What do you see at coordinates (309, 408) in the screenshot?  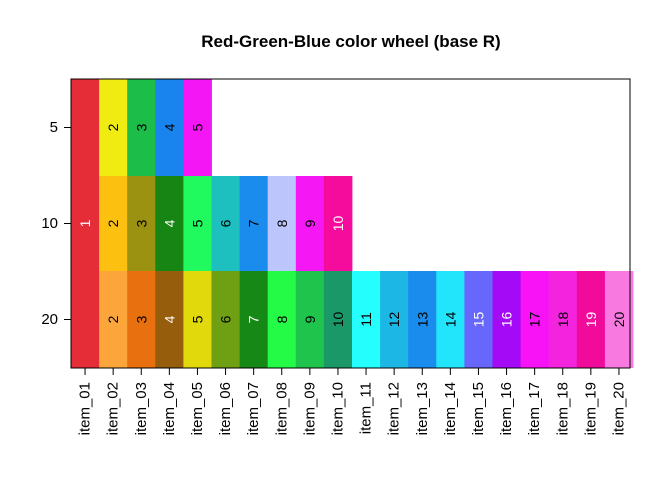 I see `x-tick-label: item_09` at bounding box center [309, 408].